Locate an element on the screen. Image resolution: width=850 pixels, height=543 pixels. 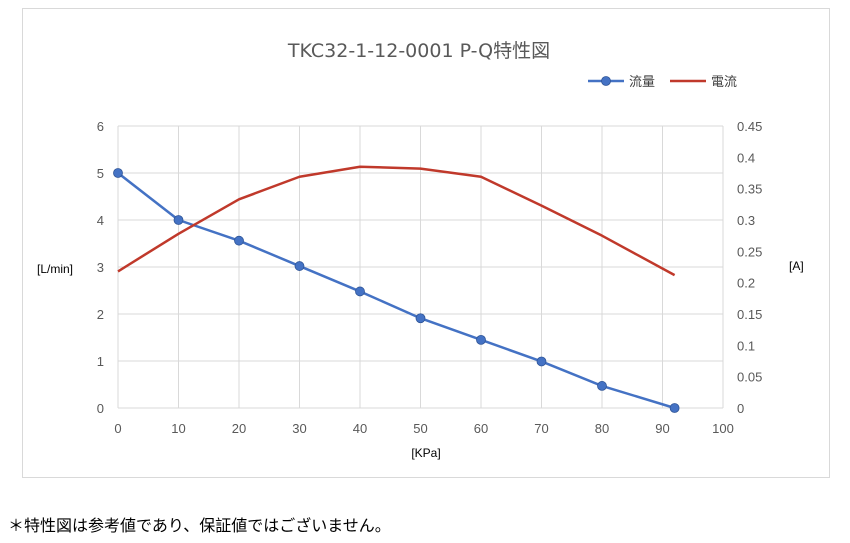
x-tick-label: 80 is located at coordinates (602, 428).